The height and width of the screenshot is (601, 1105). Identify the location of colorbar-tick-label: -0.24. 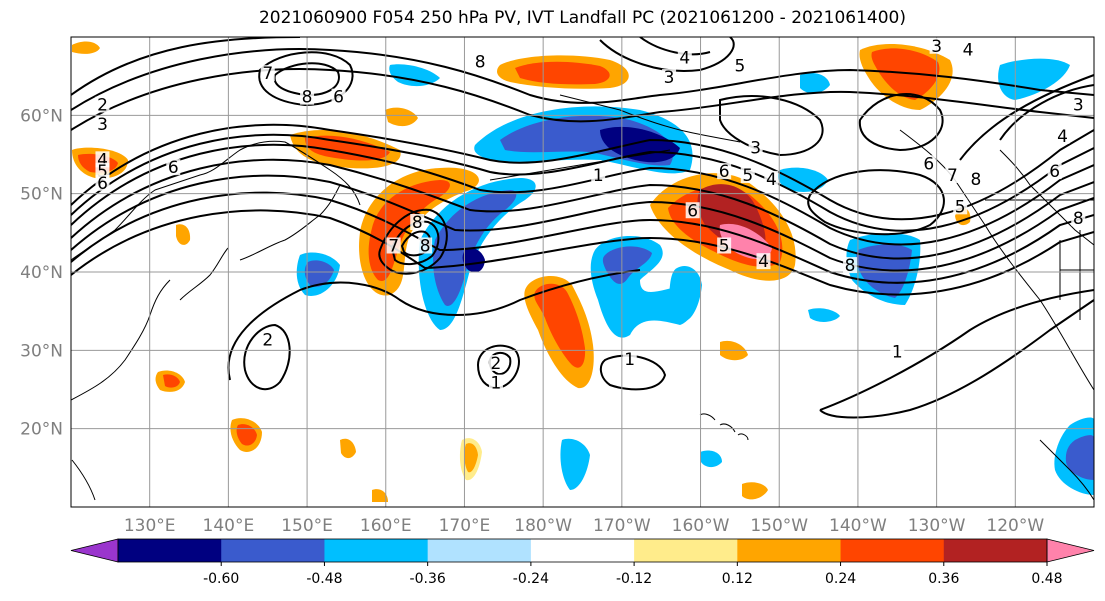
(531, 579).